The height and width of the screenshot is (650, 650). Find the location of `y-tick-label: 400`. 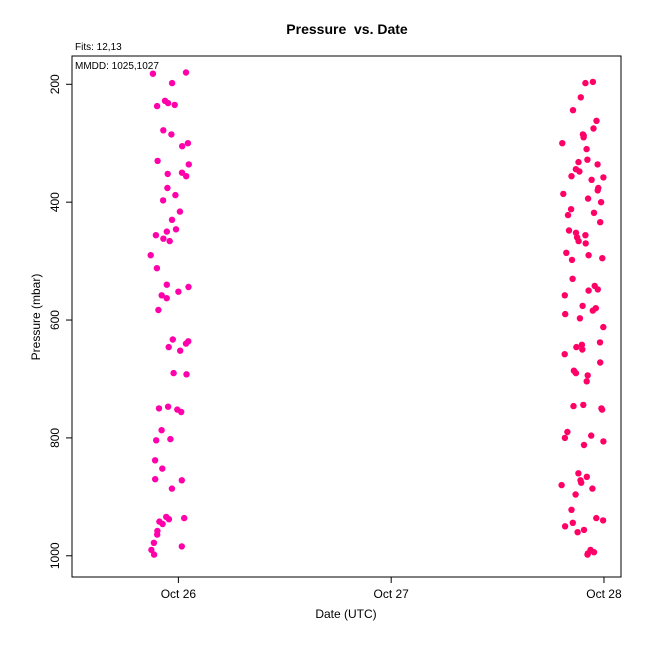

y-tick-label: 400 is located at coordinates (55, 202).